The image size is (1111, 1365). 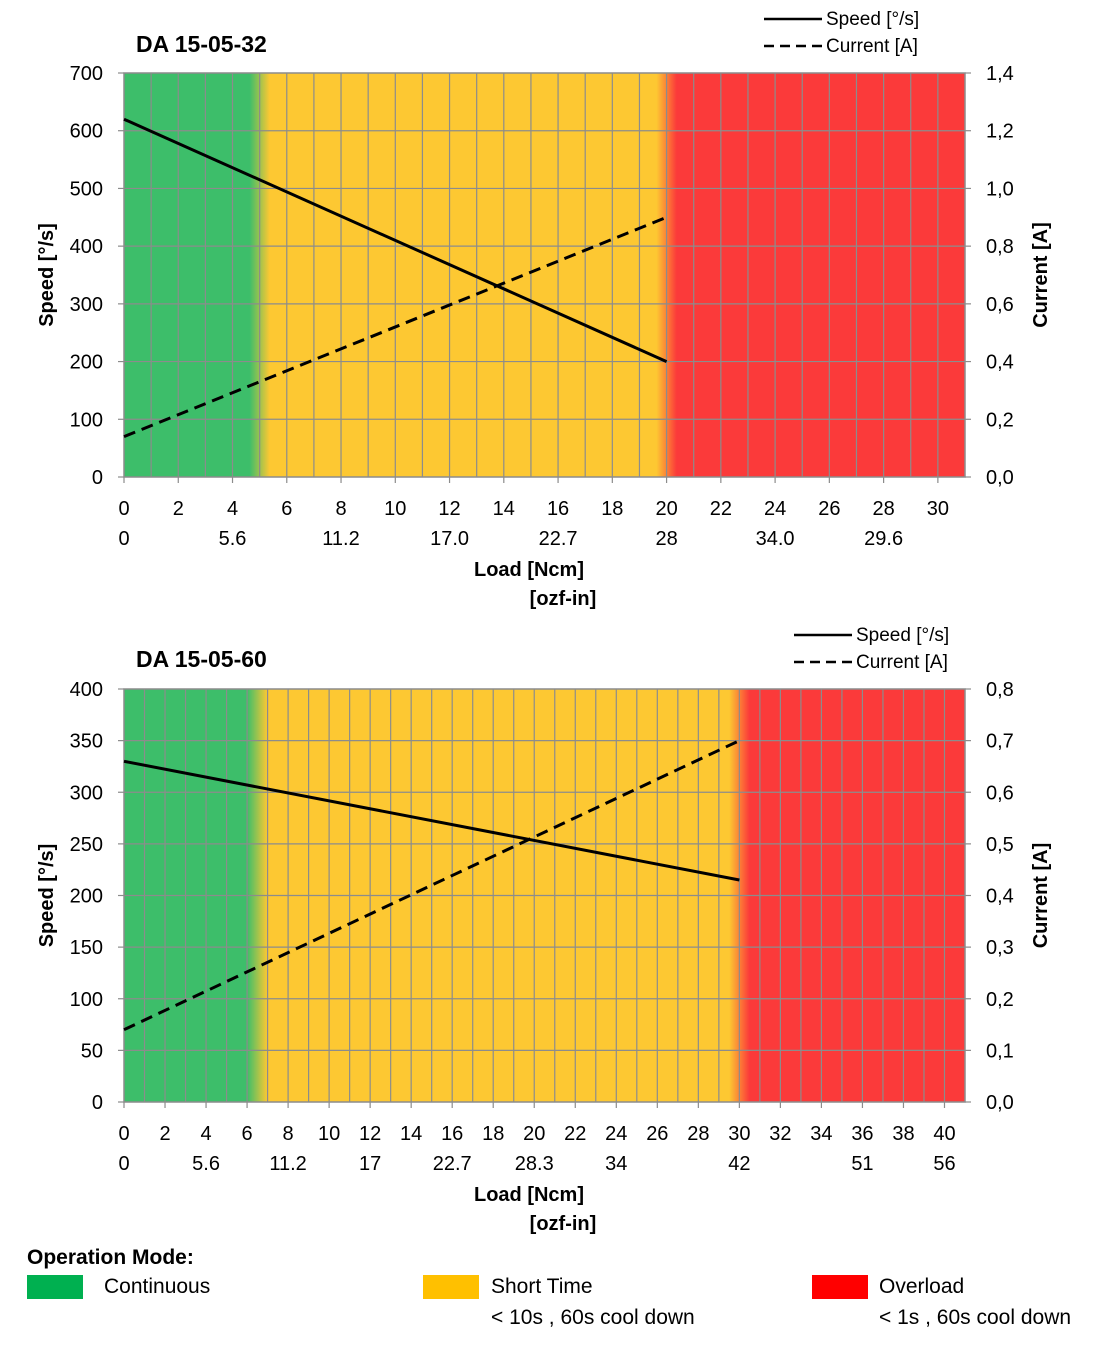 What do you see at coordinates (86, 742) in the screenshot?
I see `y-left-tick-label: 350` at bounding box center [86, 742].